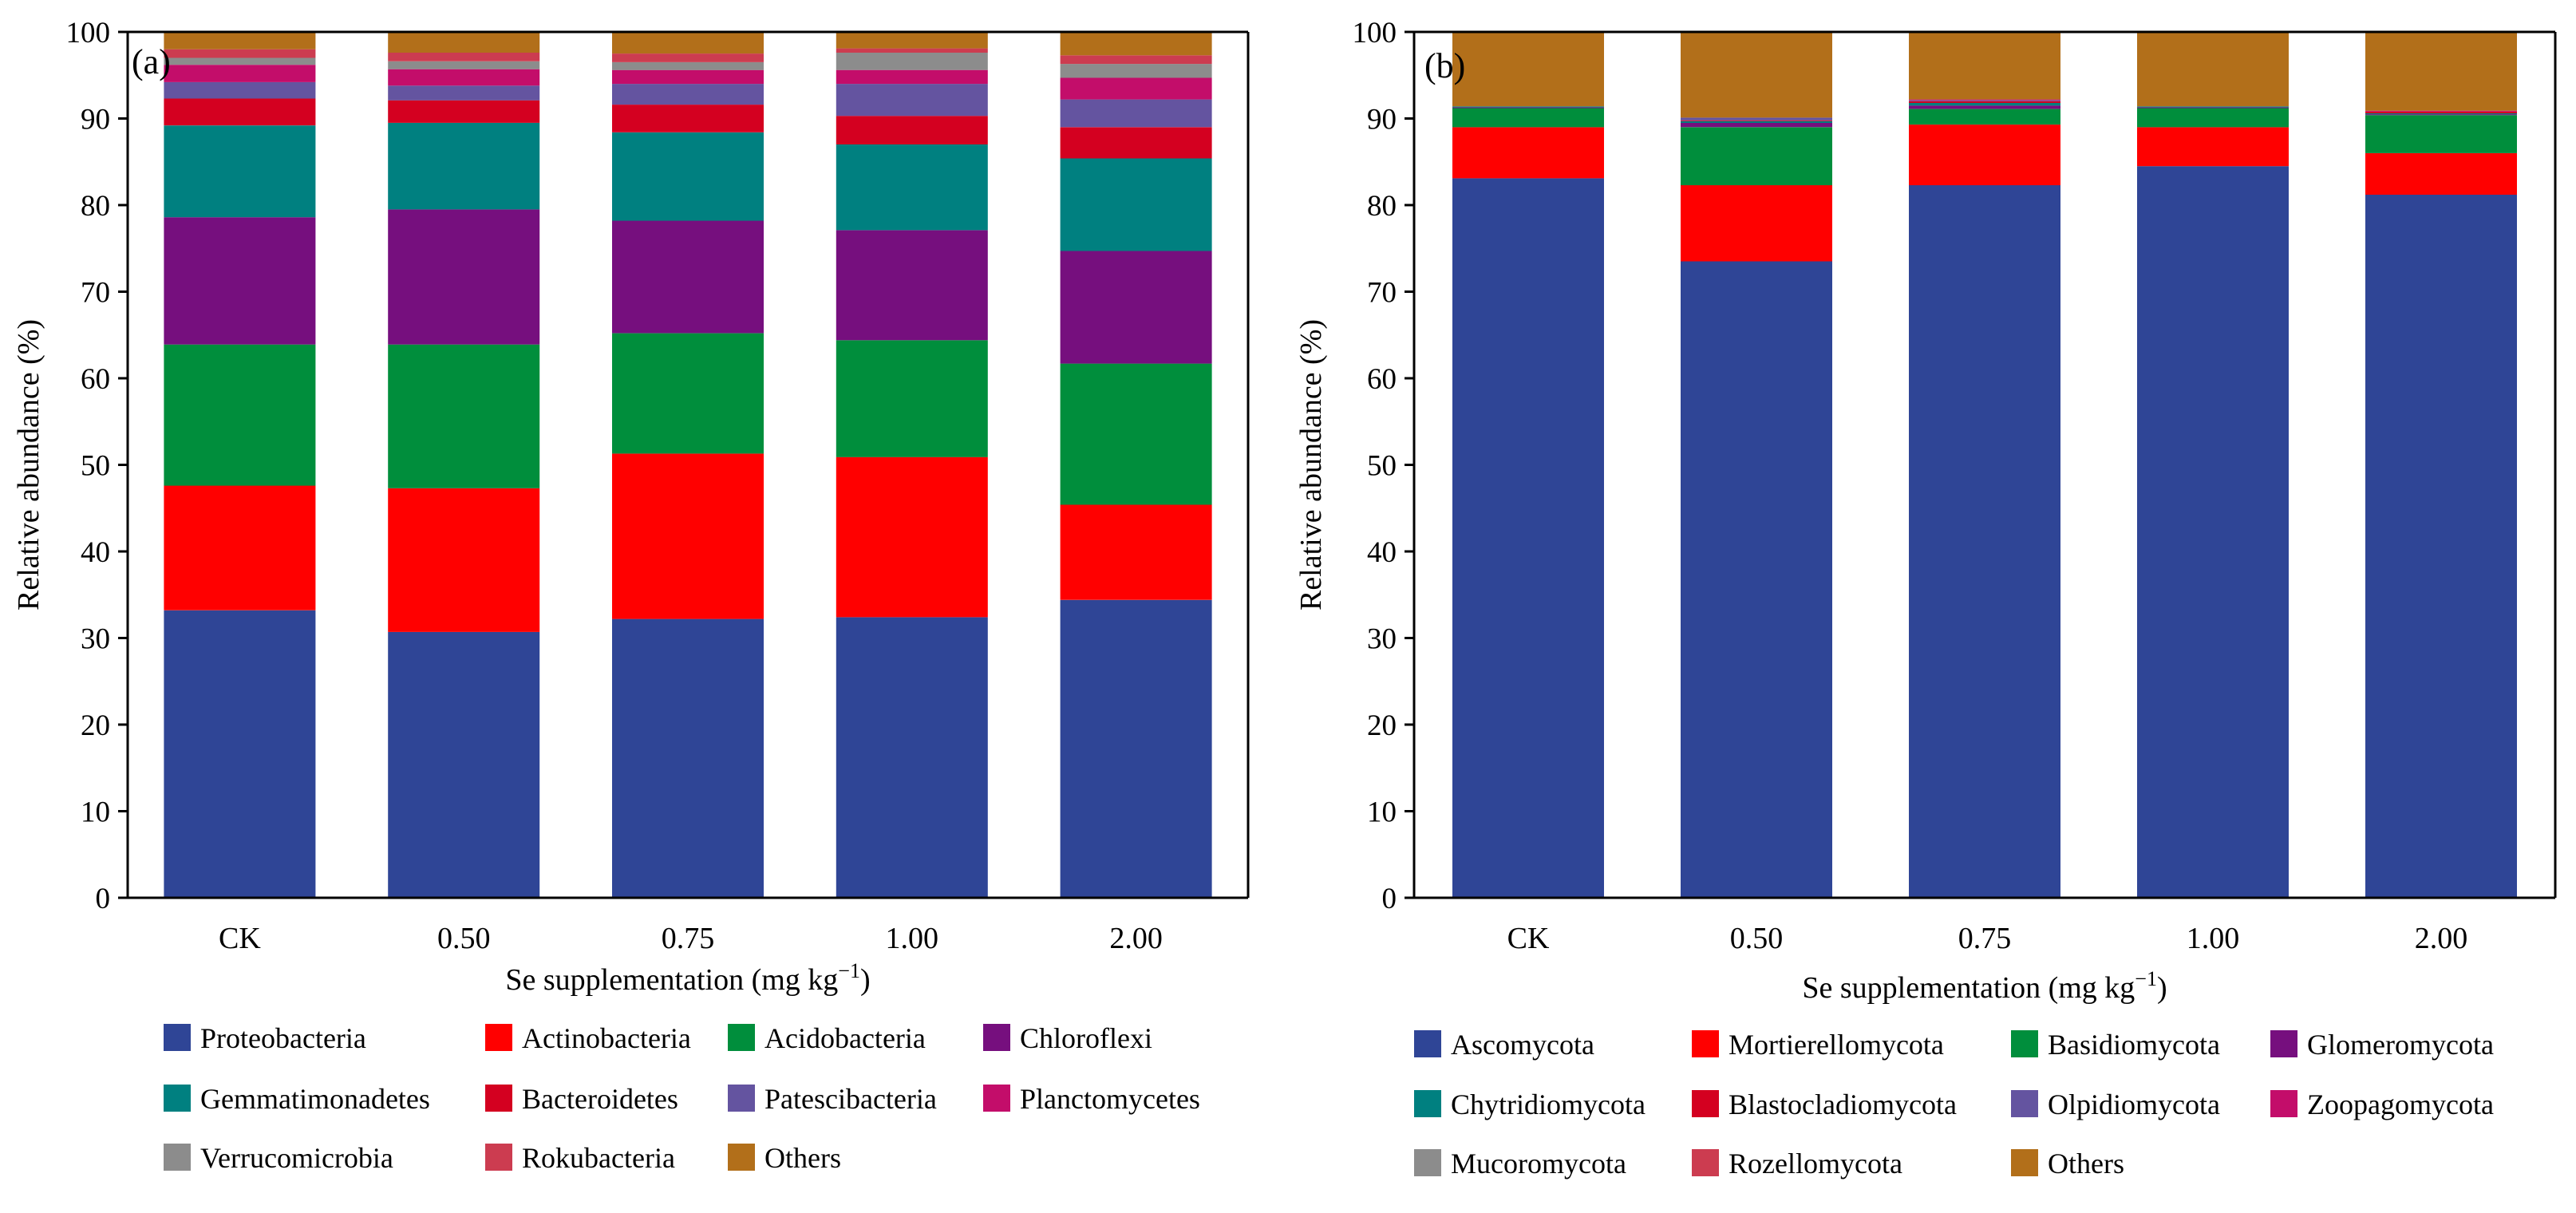 The image size is (2576, 1213). What do you see at coordinates (2441, 71) in the screenshot?
I see `bar-segment-2-00-others` at bounding box center [2441, 71].